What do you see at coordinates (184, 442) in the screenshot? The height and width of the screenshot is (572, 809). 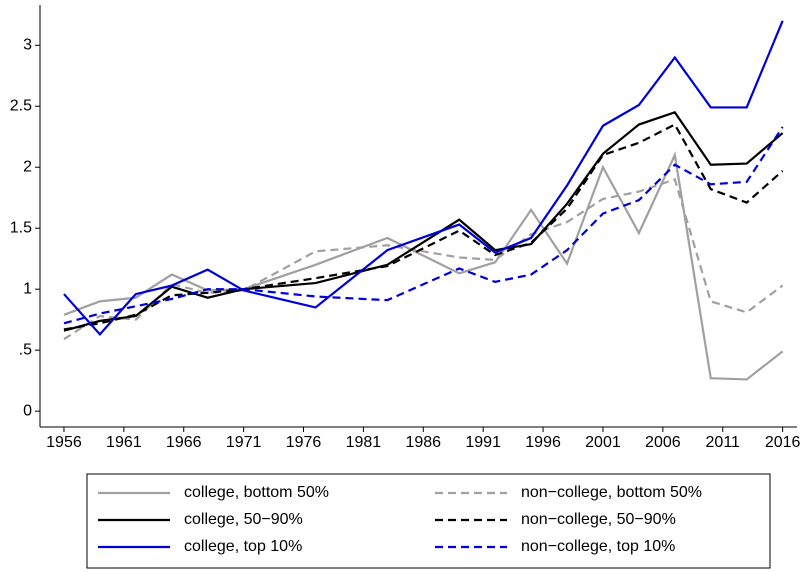 I see `x-tick-label: 1966` at bounding box center [184, 442].